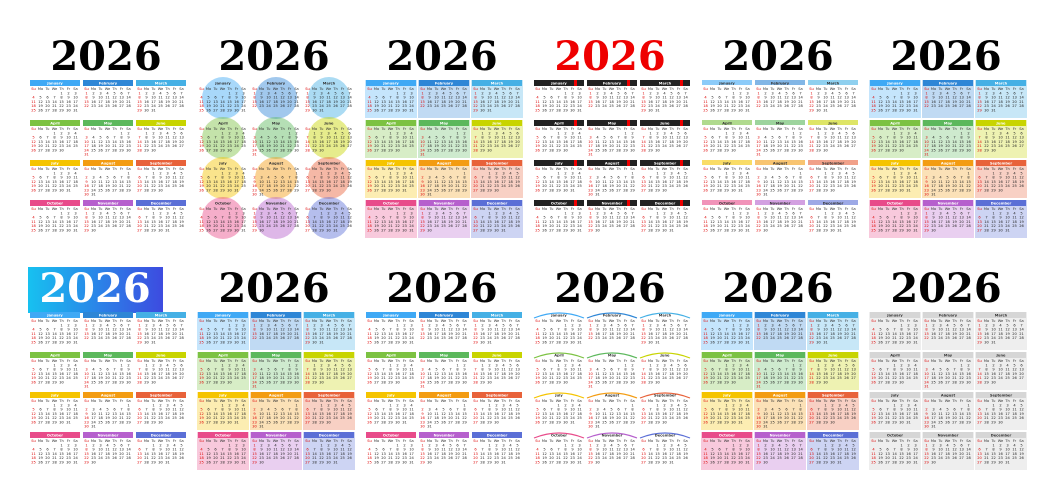 The image size is (1042, 500). What do you see at coordinates (497, 395) in the screenshot?
I see `month-name: September` at bounding box center [497, 395].